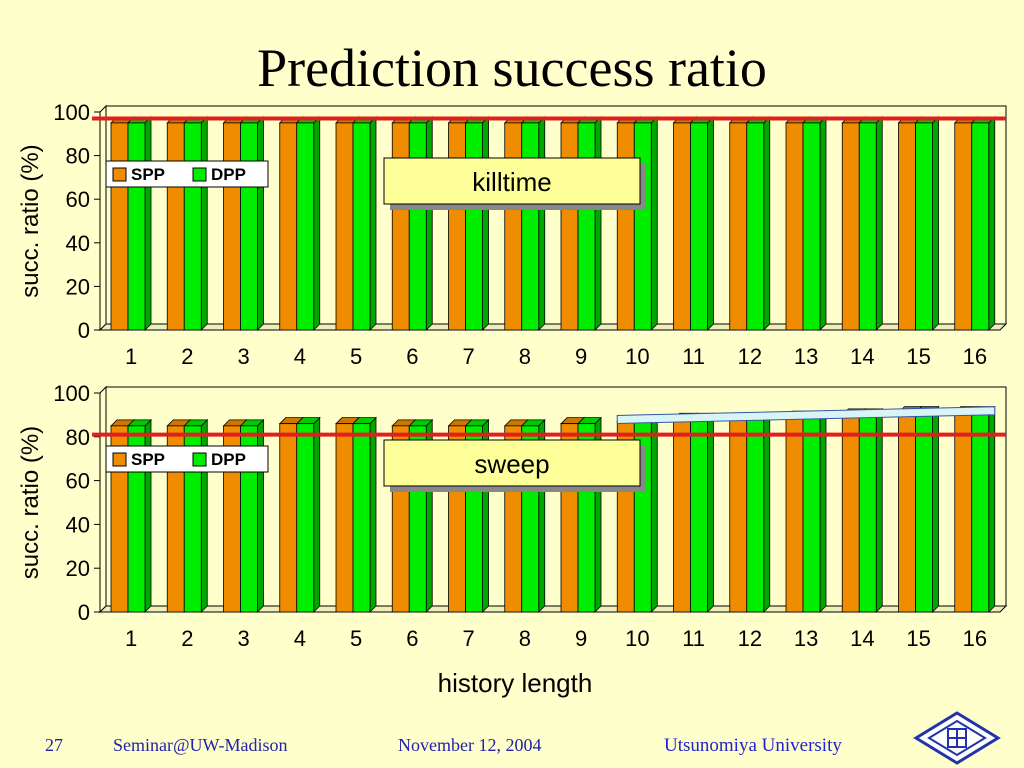 This screenshot has height=768, width=1024. What do you see at coordinates (469, 638) in the screenshot?
I see `x-tick-label: 7` at bounding box center [469, 638].